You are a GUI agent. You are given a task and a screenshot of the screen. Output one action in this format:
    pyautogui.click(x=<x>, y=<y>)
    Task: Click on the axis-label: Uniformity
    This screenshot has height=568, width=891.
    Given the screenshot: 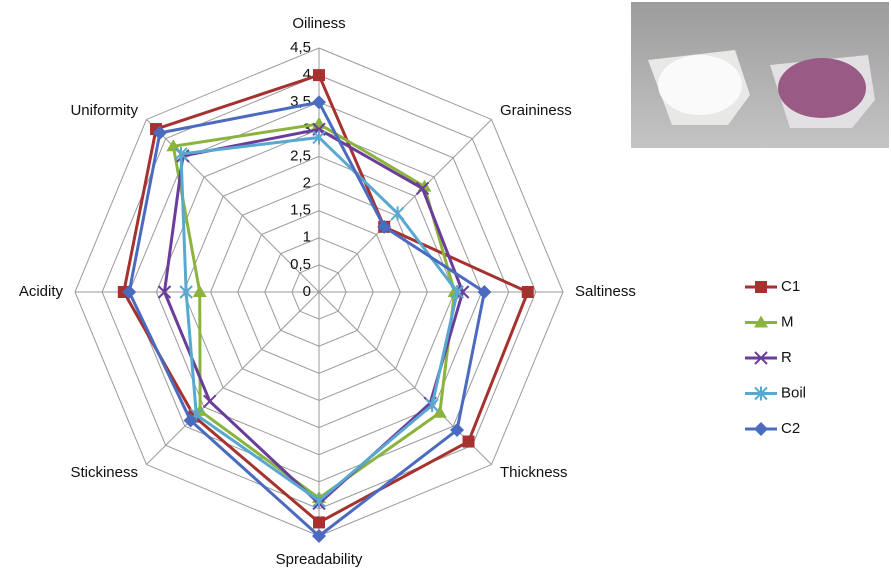 What is the action you would take?
    pyautogui.click(x=104, y=110)
    